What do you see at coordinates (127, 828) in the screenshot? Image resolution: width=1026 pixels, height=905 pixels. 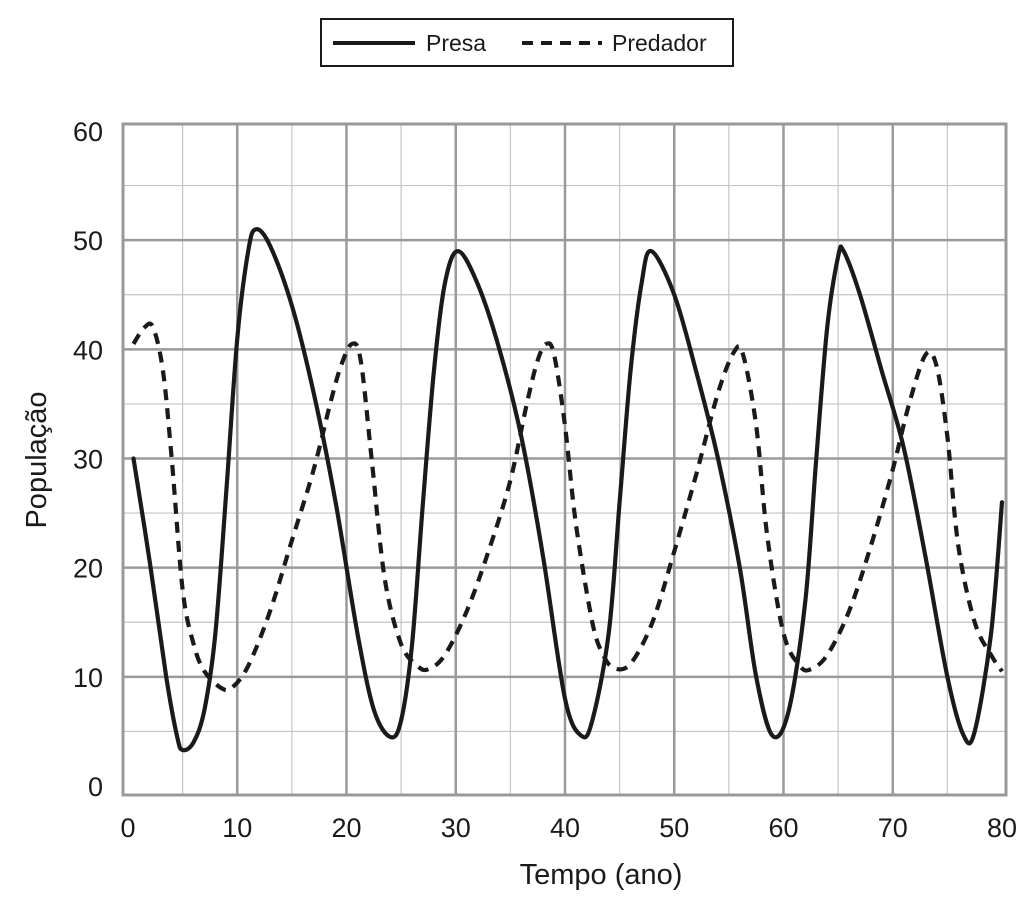 I see `x-tick-label: 0` at bounding box center [127, 828].